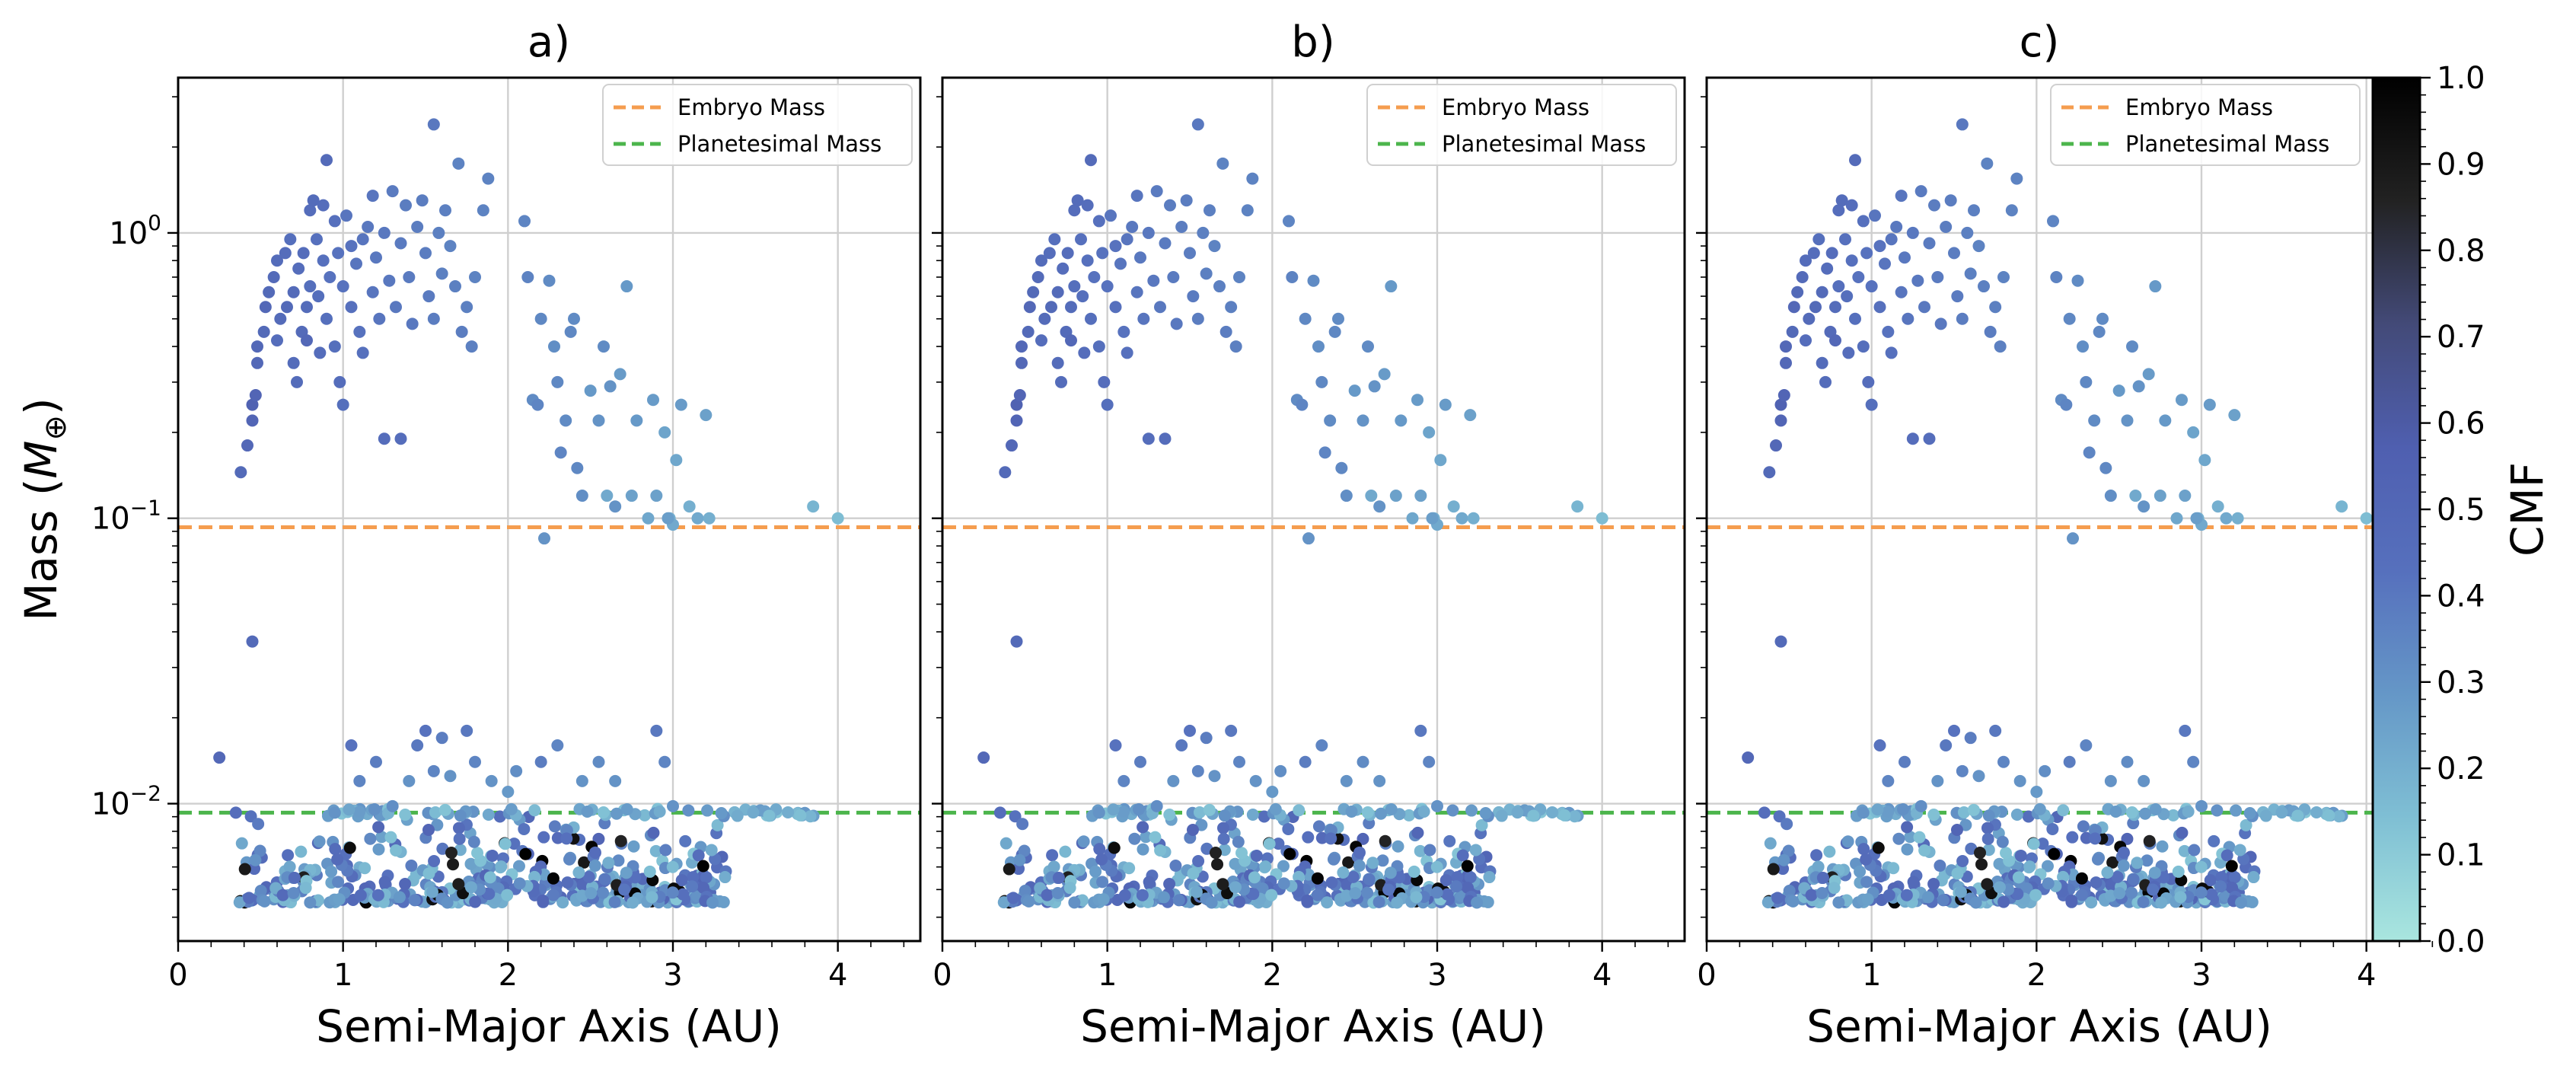 The width and height of the screenshot is (2576, 1072). Describe the element at coordinates (2461, 682) in the screenshot. I see `colorbar-tick-label: 0.3` at that location.